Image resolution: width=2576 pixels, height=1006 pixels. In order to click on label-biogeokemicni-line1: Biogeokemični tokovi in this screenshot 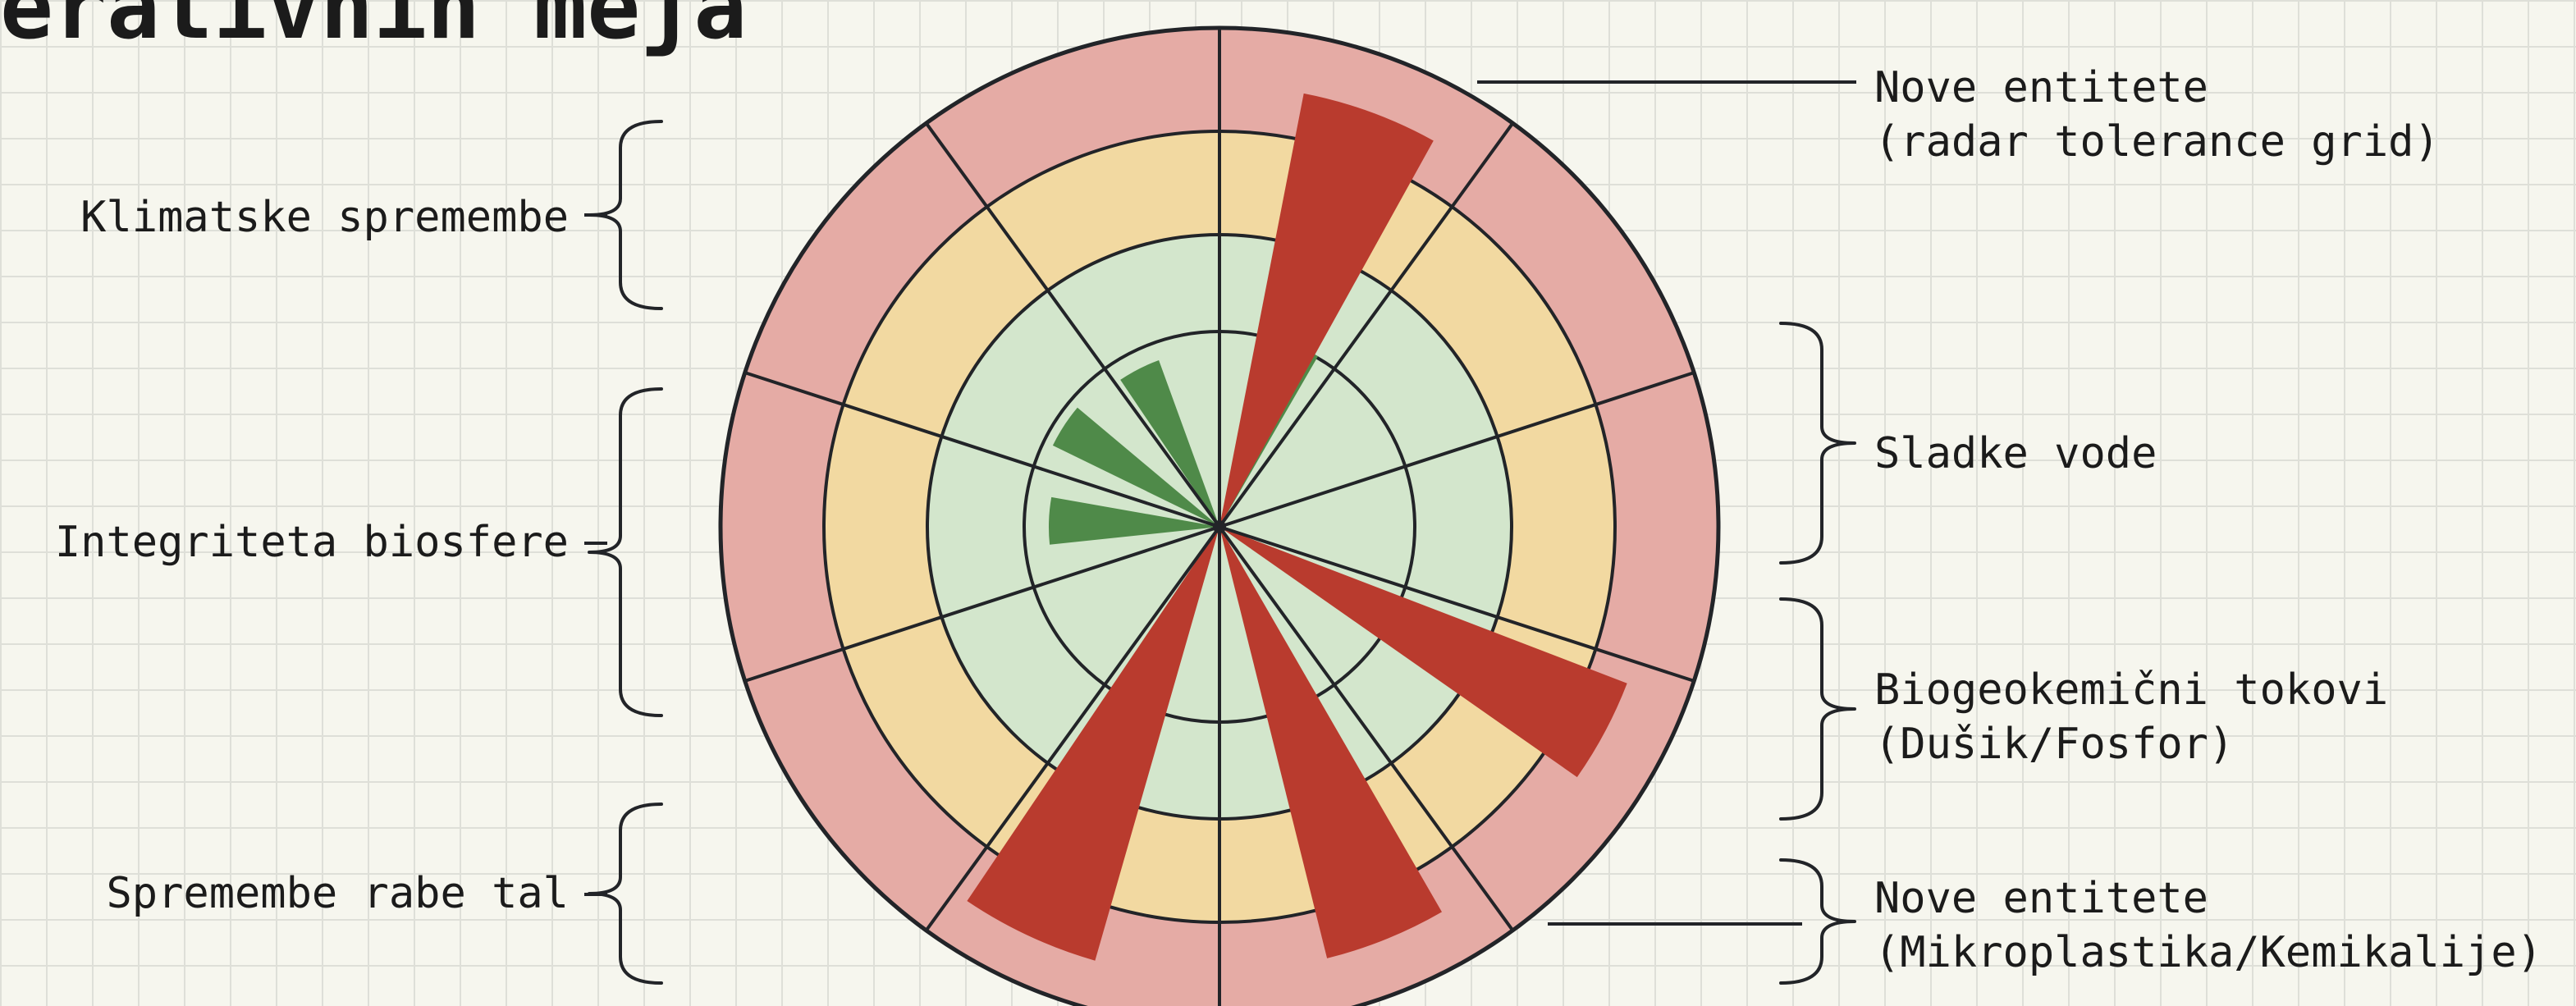, I will do `click(2131, 690)`.